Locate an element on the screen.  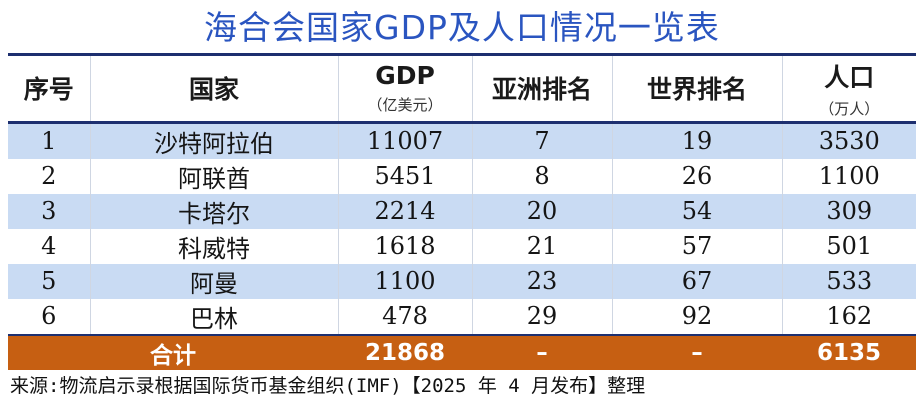
cell-world-rank: 54 is located at coordinates (697, 211).